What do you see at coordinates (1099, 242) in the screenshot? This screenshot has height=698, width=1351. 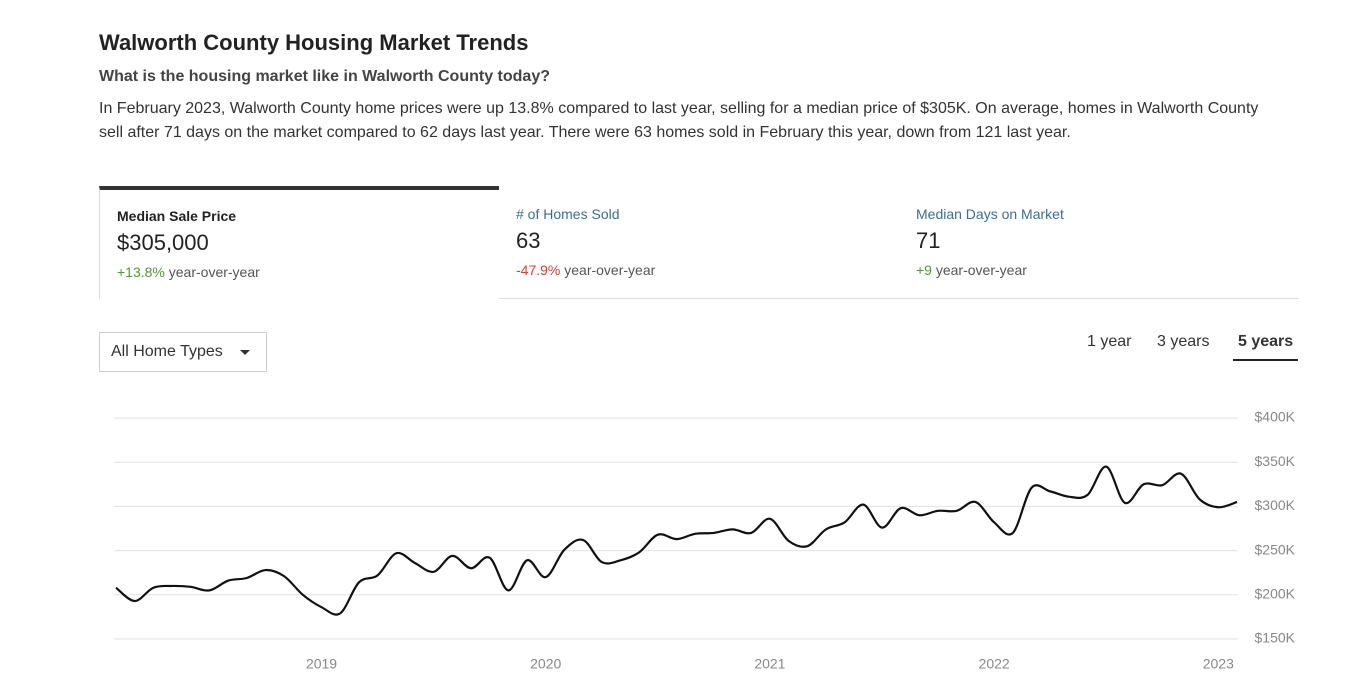 I see `metric-tab: Median Days on Market 71 +9 year-over-year` at bounding box center [1099, 242].